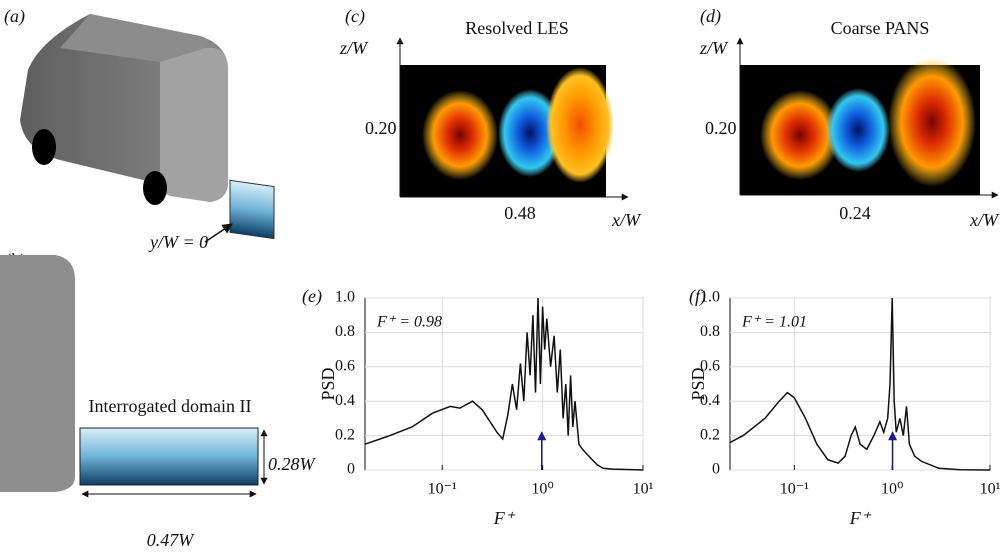 The width and height of the screenshot is (1001, 555). I want to click on tick-label: 0.24, so click(855, 213).